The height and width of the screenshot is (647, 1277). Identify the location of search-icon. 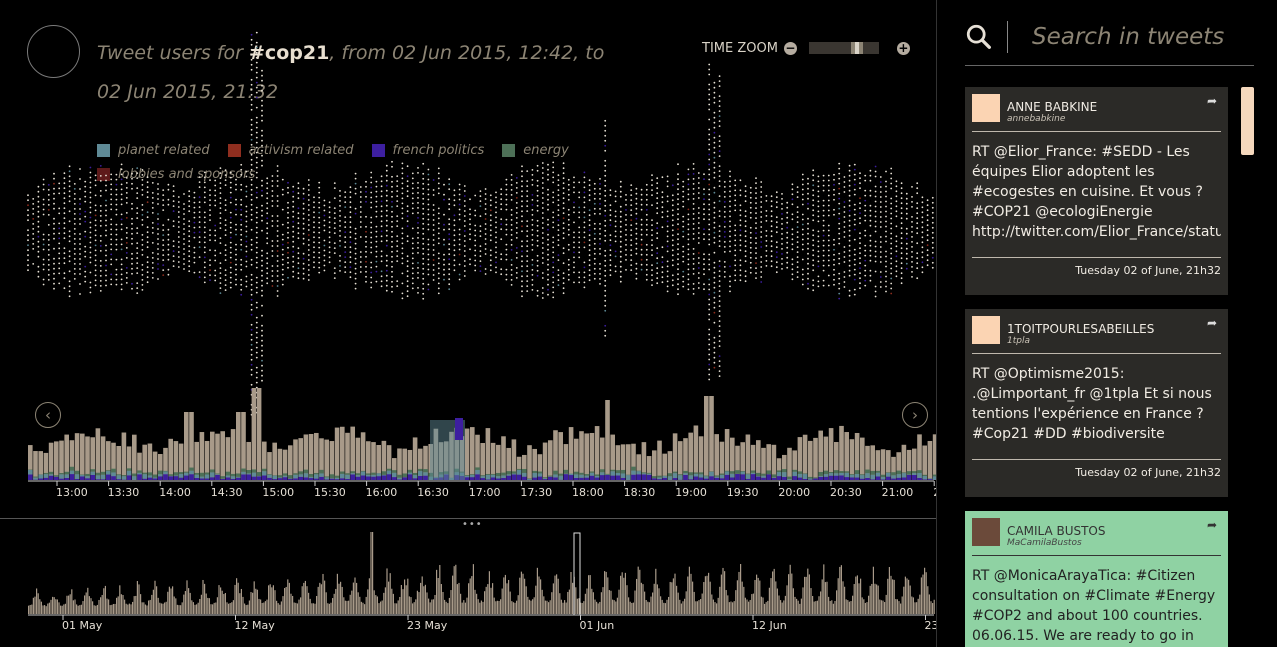
(979, 37).